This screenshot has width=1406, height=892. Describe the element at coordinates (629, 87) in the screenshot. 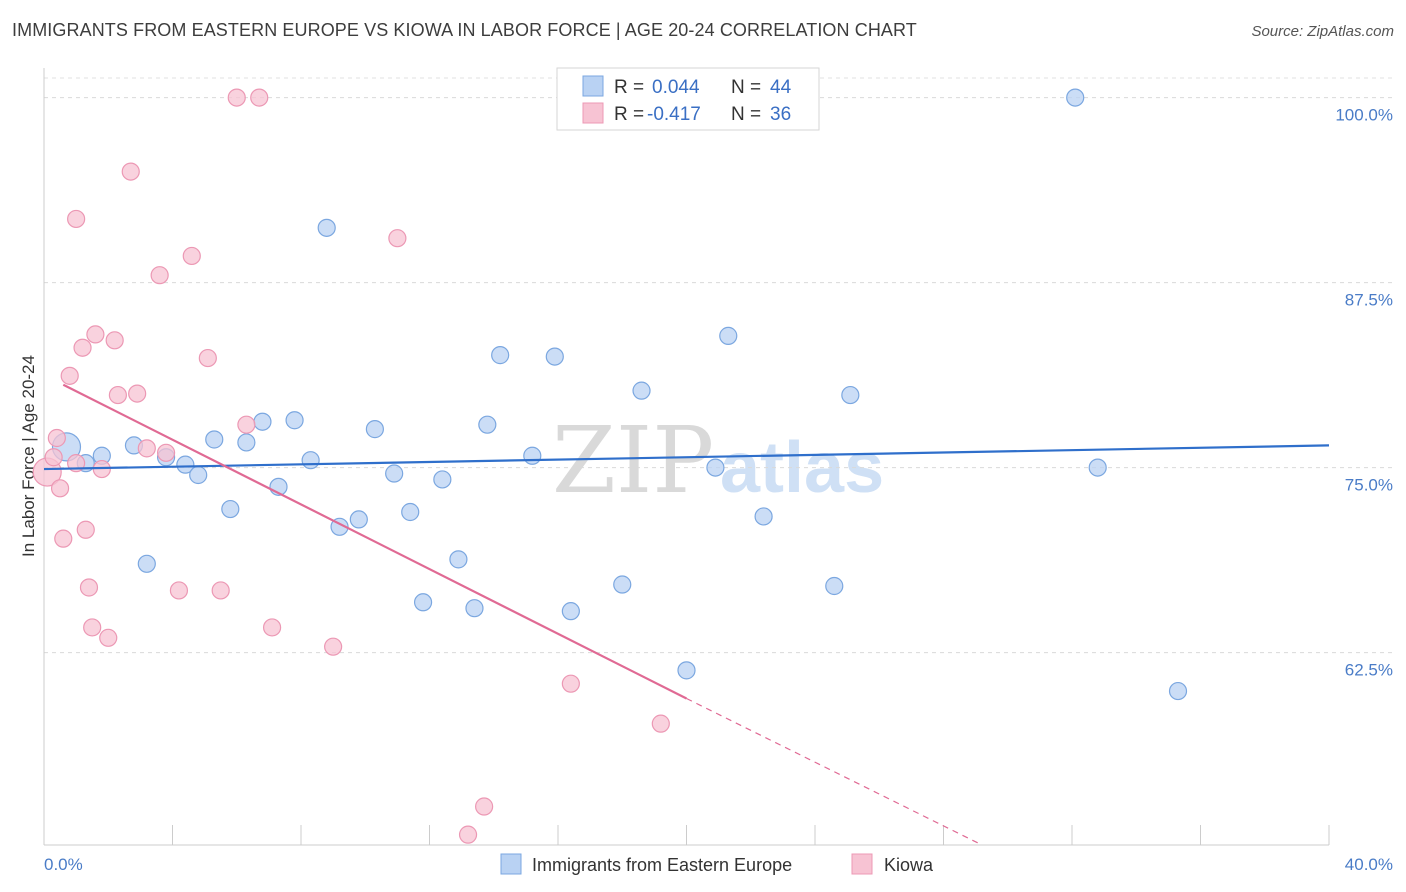

I see `legend-r-label-1: R =` at that location.